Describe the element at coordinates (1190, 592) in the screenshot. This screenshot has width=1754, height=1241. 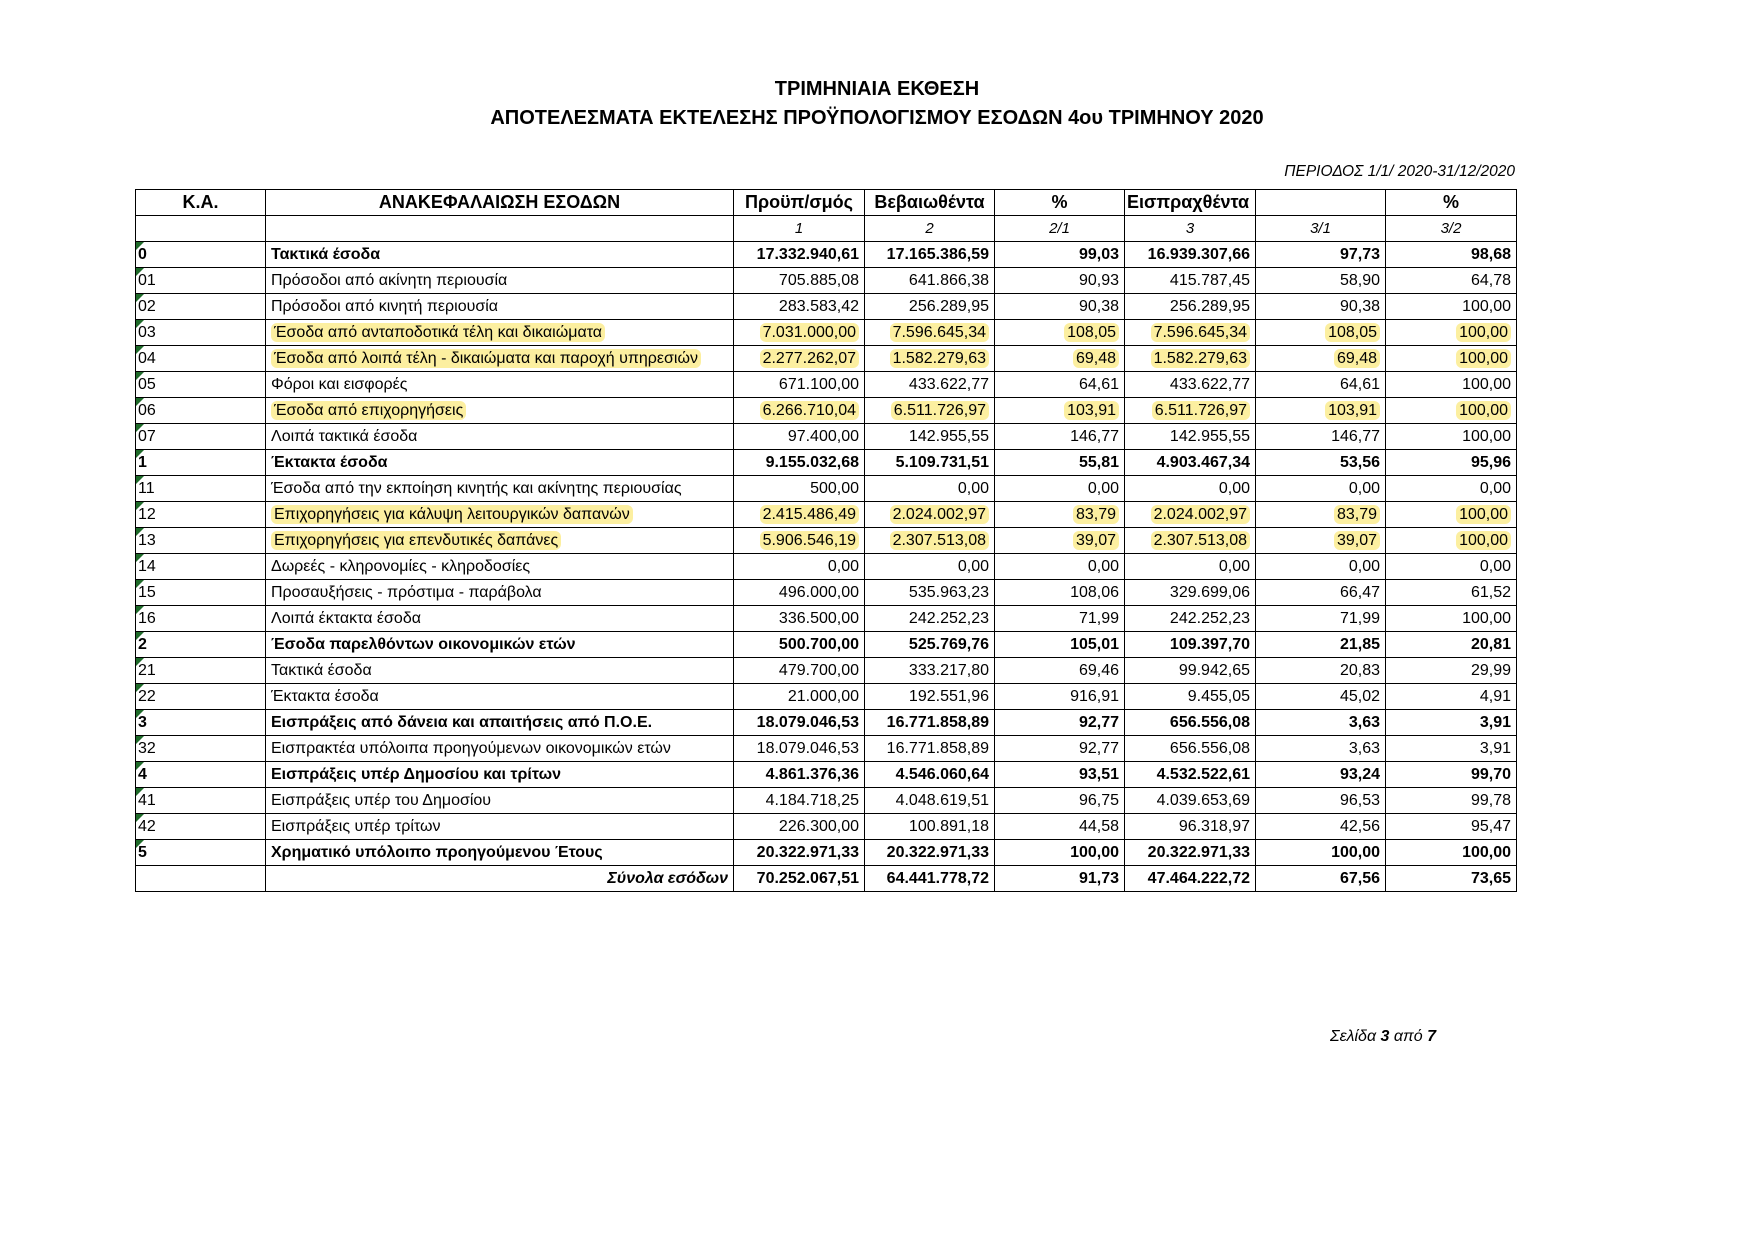
I see `value-cell: 329.699,06` at that location.